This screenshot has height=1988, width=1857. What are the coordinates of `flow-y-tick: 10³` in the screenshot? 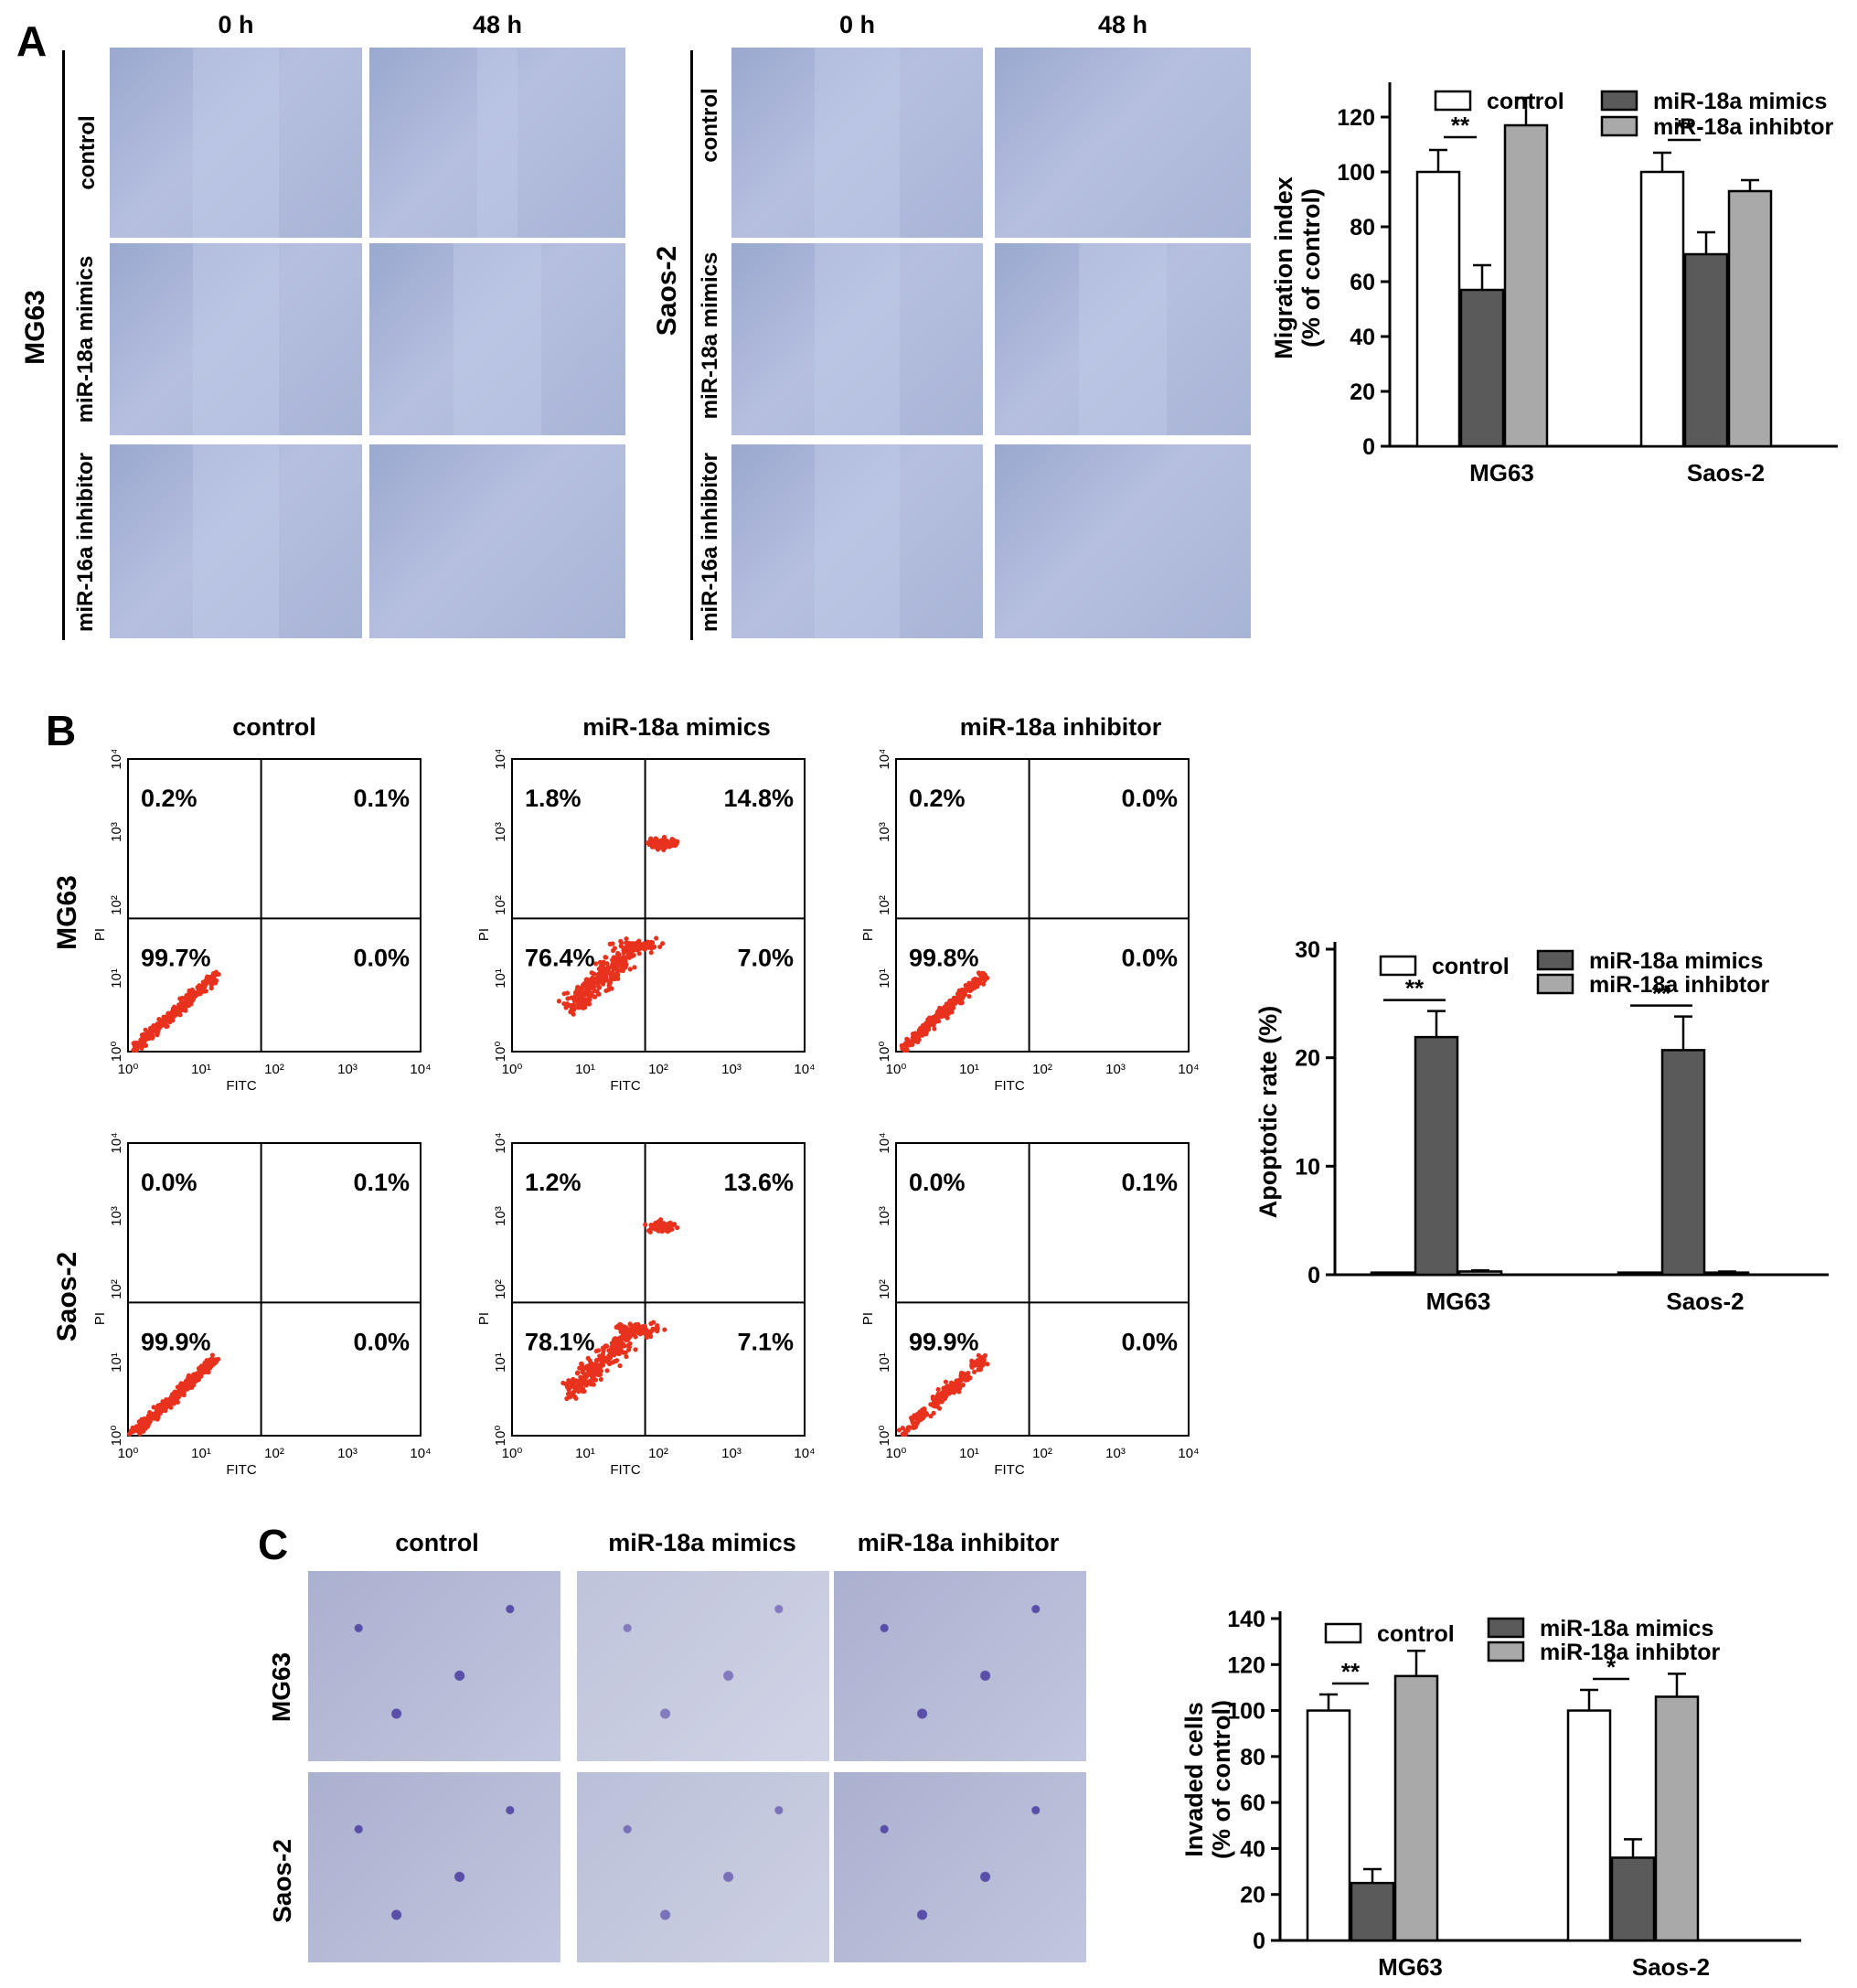 It's located at (884, 1216).